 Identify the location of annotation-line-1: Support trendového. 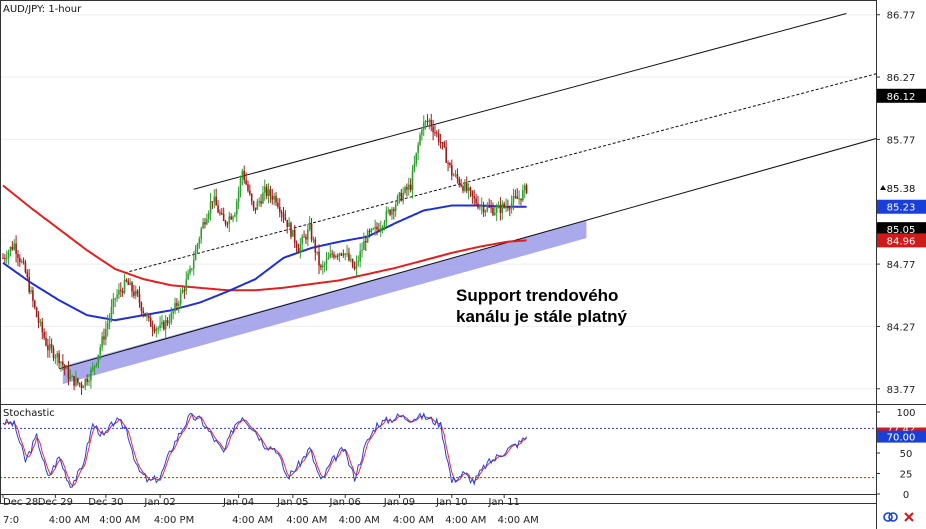
(537, 295).